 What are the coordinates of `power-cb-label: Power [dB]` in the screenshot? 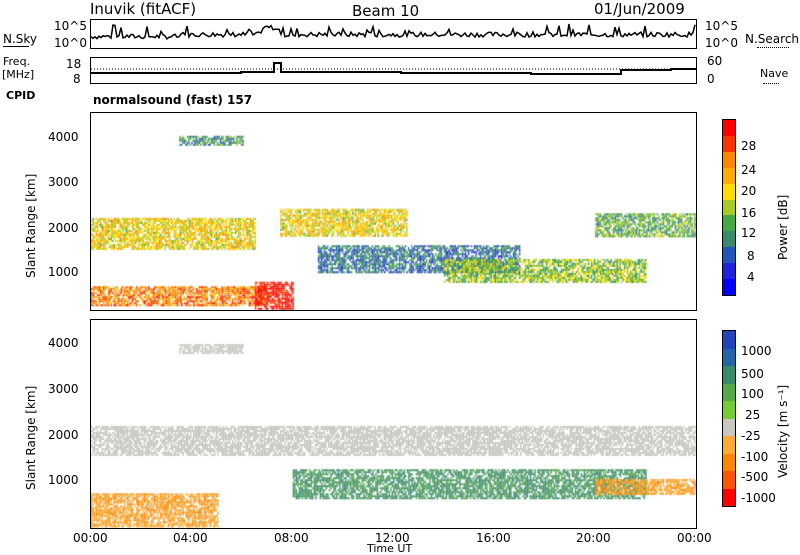 It's located at (783, 227).